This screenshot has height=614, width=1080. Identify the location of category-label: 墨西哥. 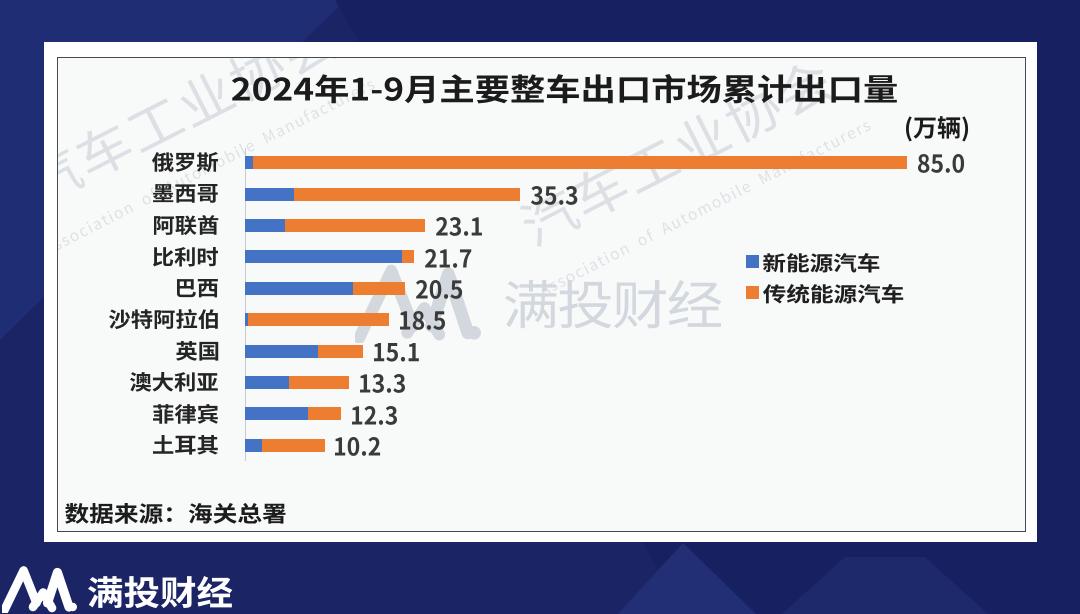
(185, 193).